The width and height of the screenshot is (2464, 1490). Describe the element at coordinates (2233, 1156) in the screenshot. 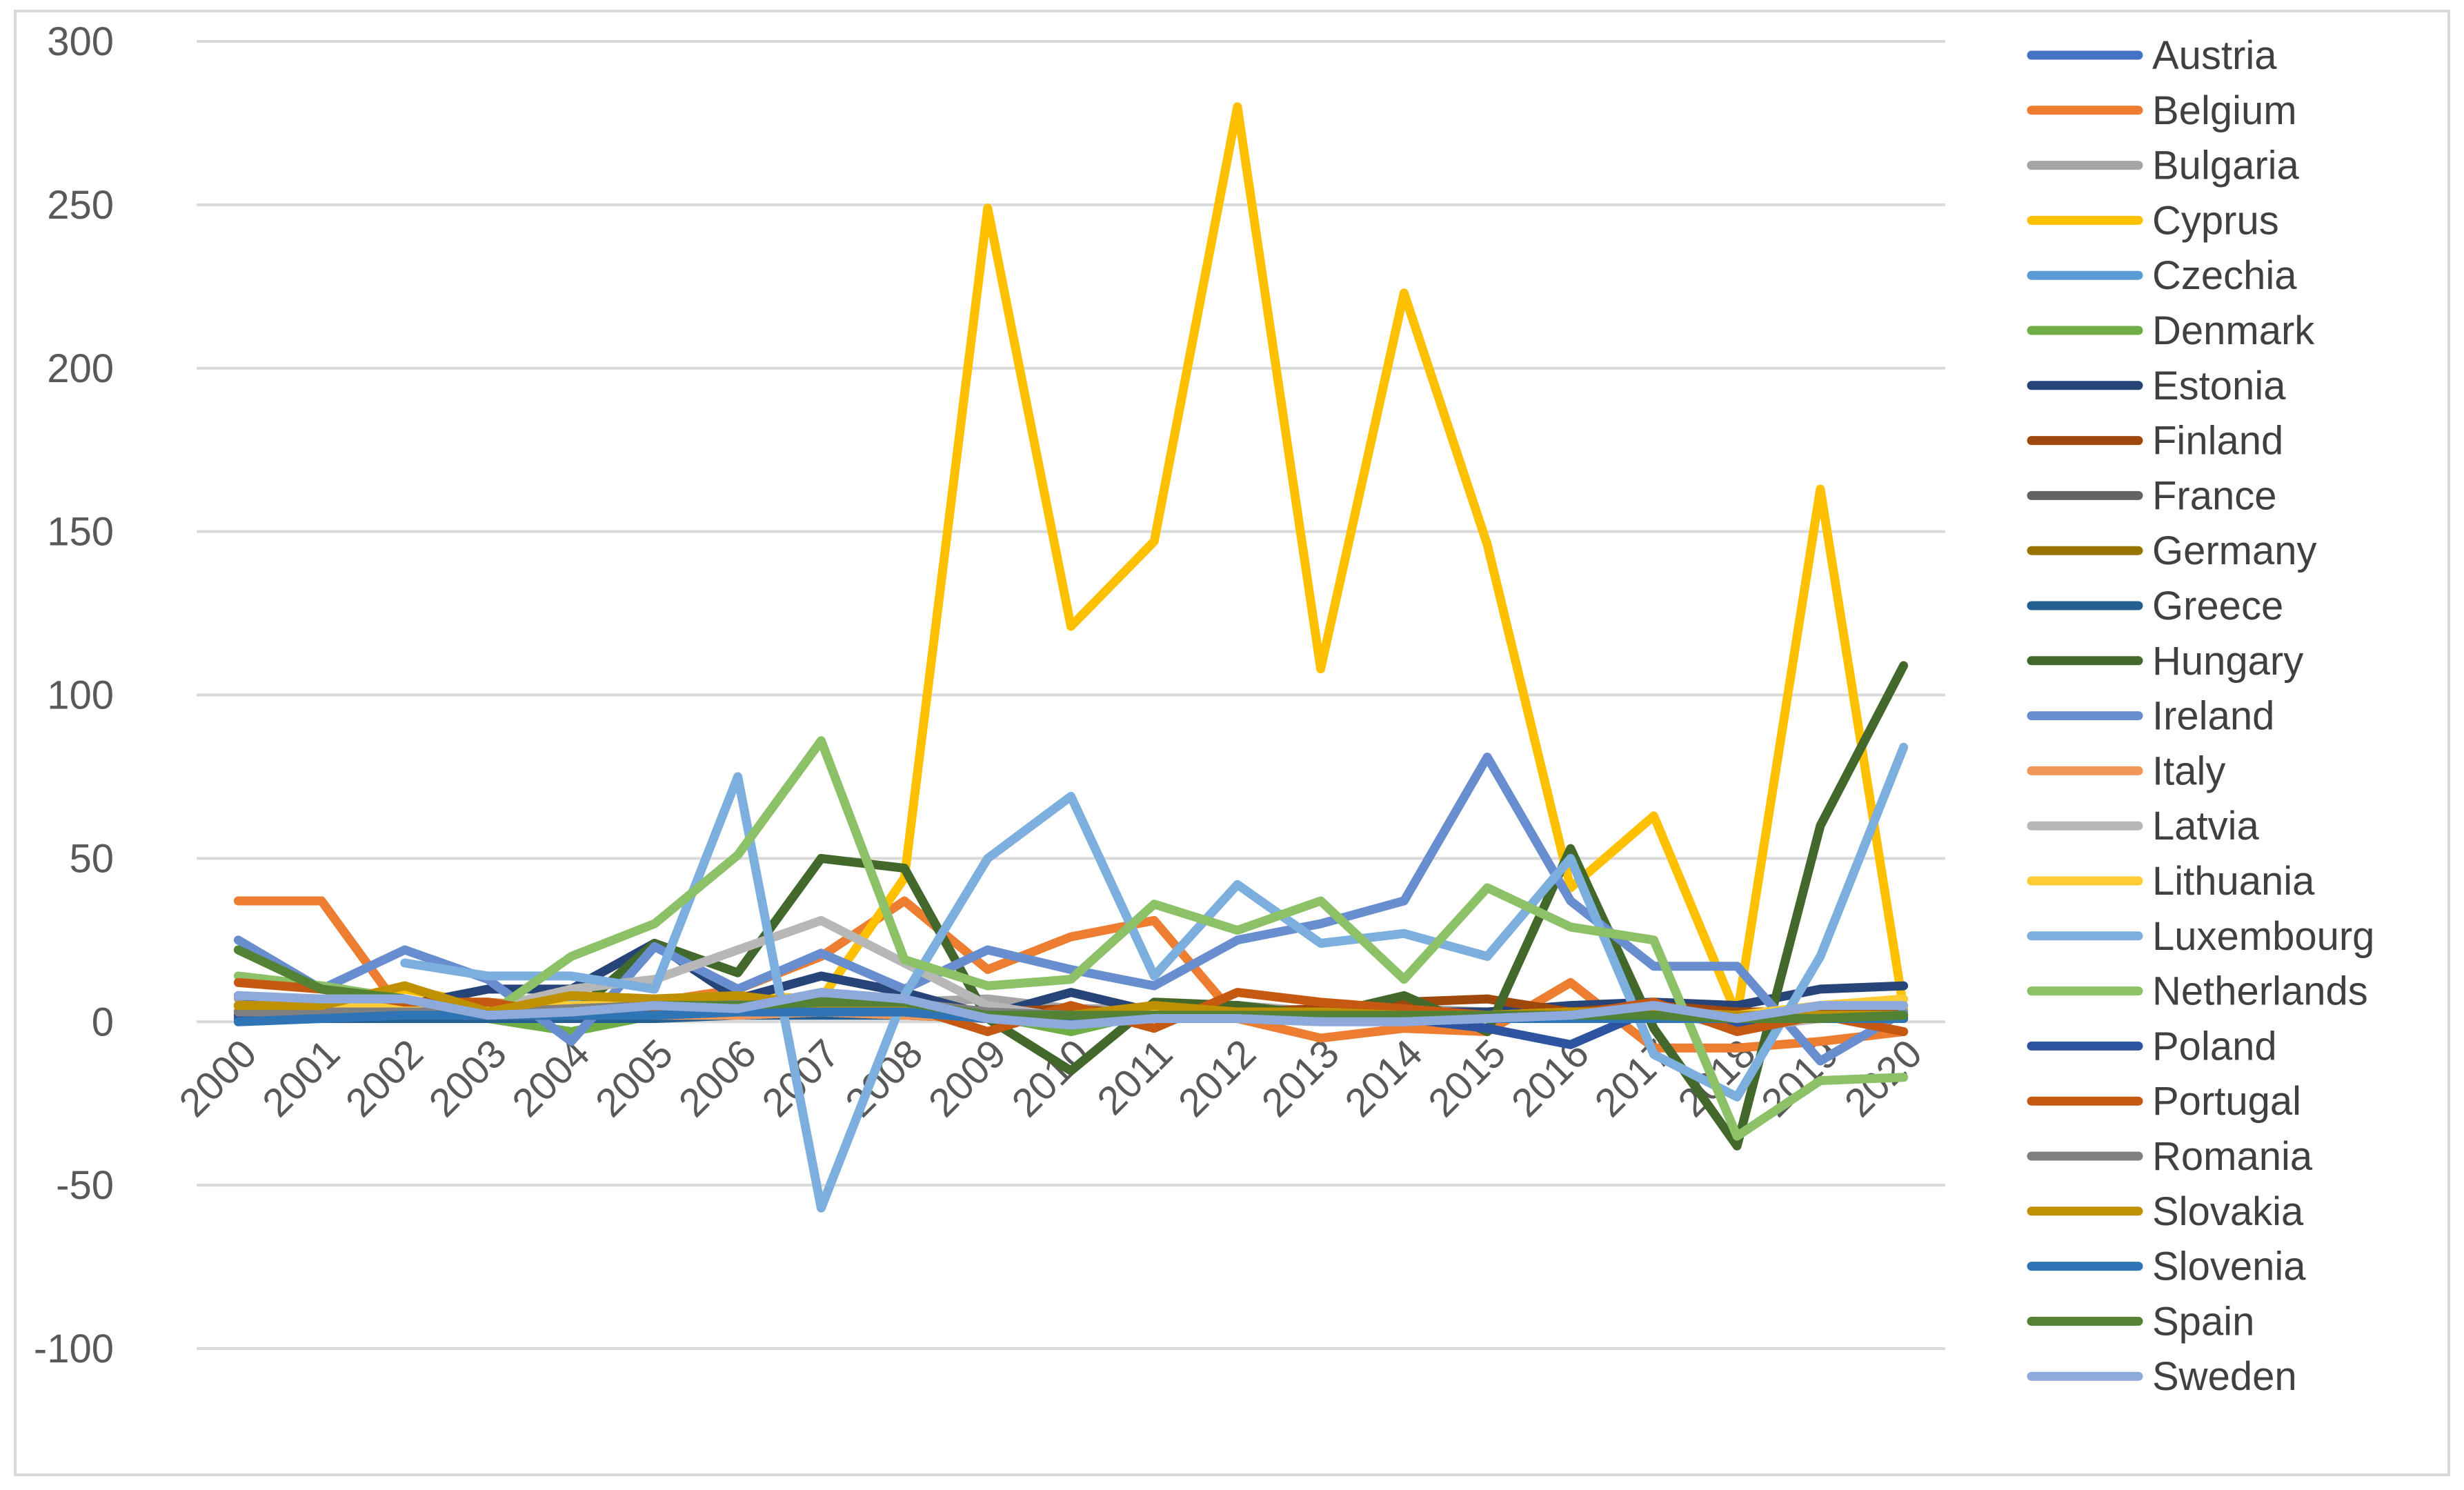

I see `legend-label: Romania` at that location.